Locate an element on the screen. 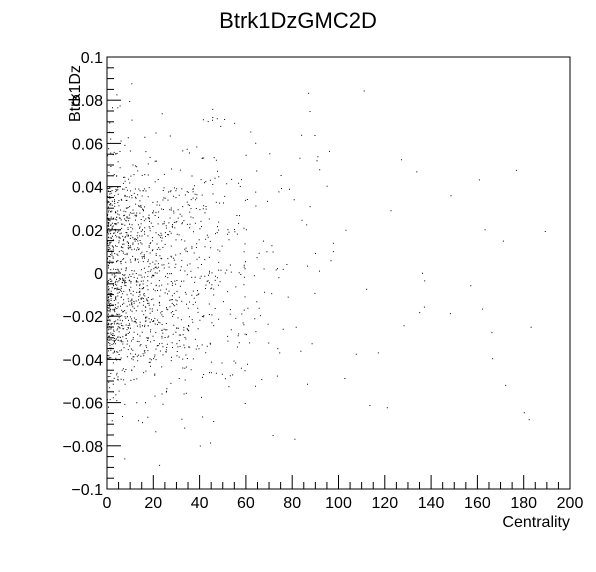 This screenshot has height=572, width=596. x-tick-label: 40 is located at coordinates (200, 503).